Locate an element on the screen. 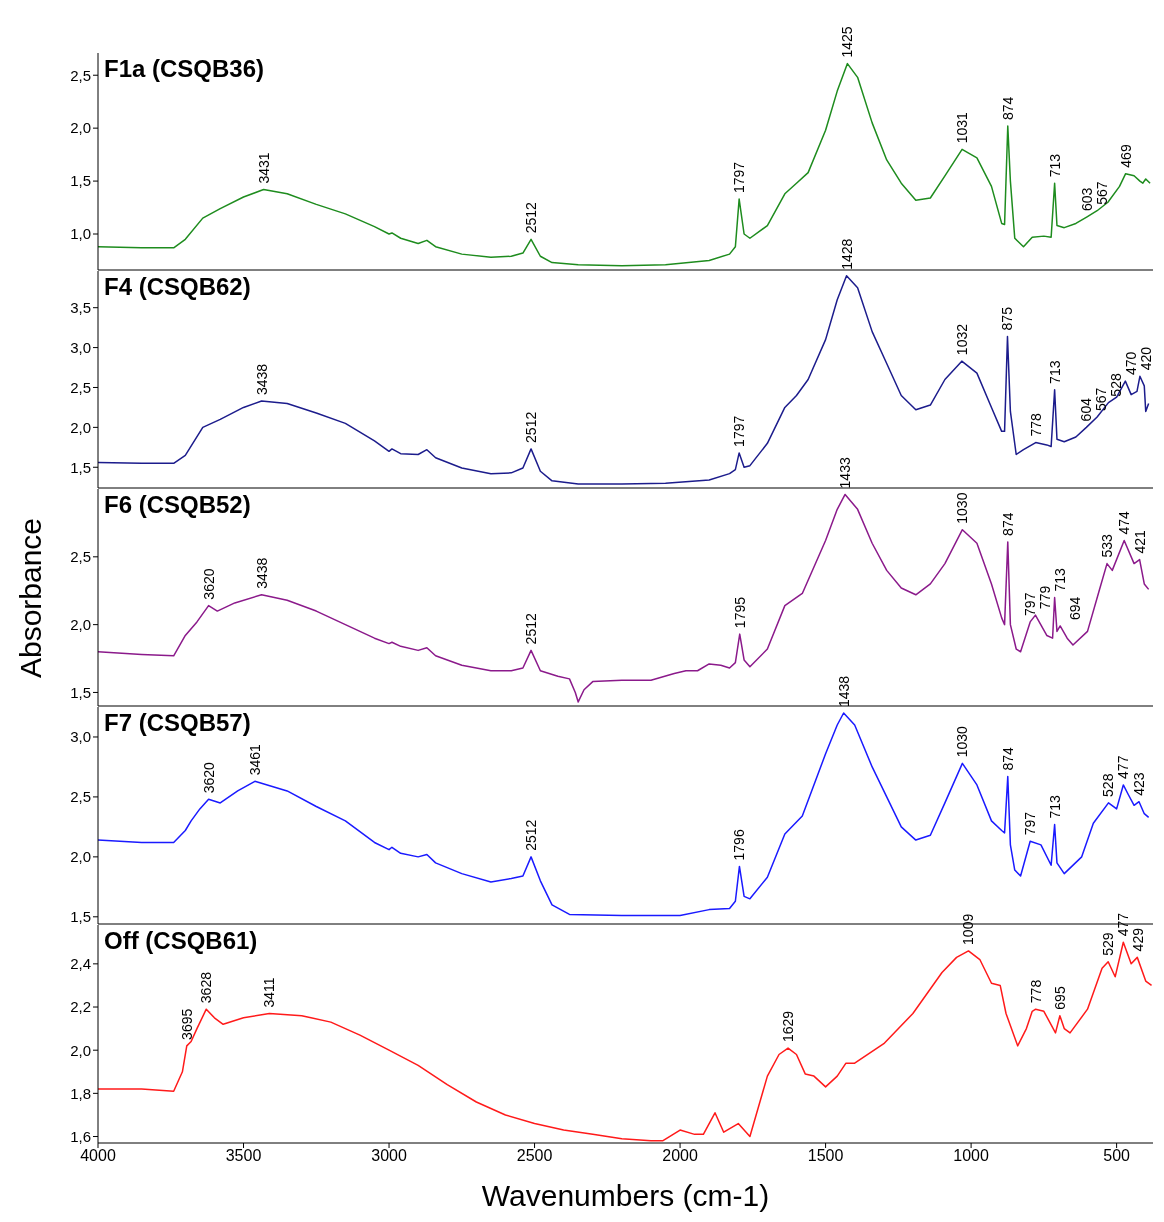 The height and width of the screenshot is (1222, 1164). annotation: 529 is located at coordinates (1108, 944).